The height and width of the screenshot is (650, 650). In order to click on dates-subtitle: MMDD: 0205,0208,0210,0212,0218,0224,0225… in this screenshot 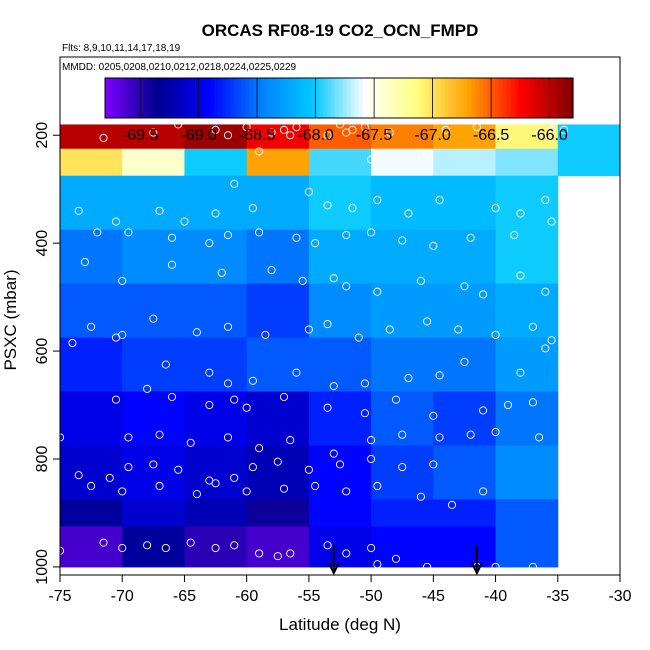, I will do `click(179, 67)`.